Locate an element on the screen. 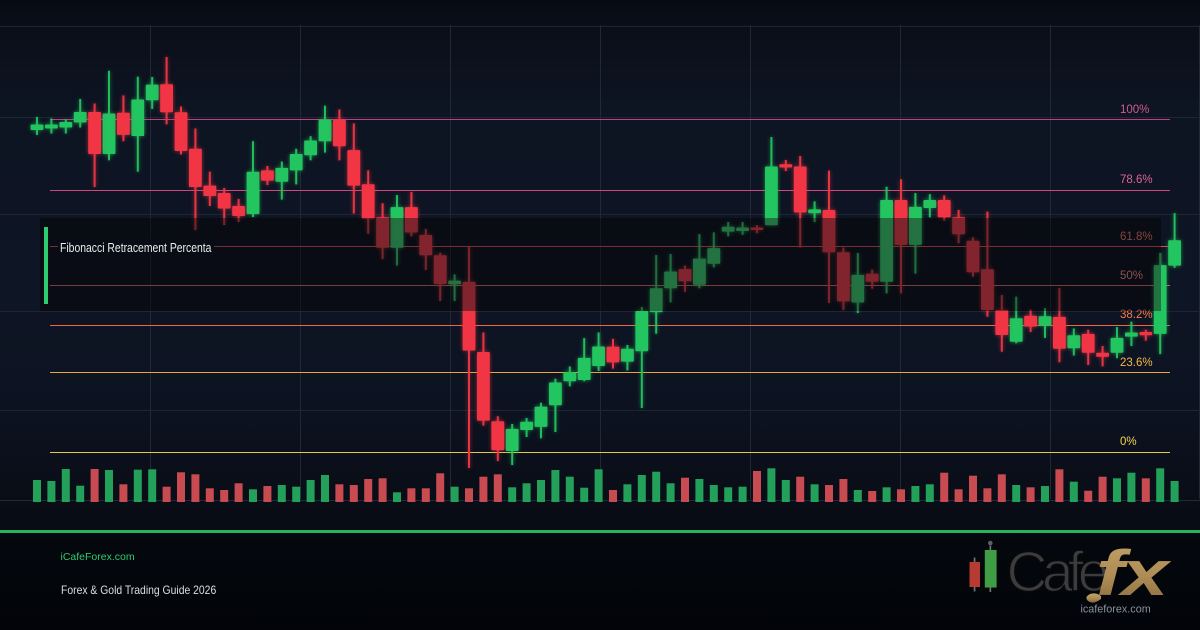 The width and height of the screenshot is (1200, 630). svg-text: fx is located at coordinates (1134, 573).